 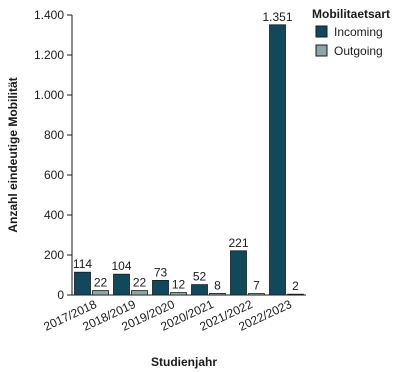 I want to click on legend-label-incoming: Incoming, so click(x=358, y=32).